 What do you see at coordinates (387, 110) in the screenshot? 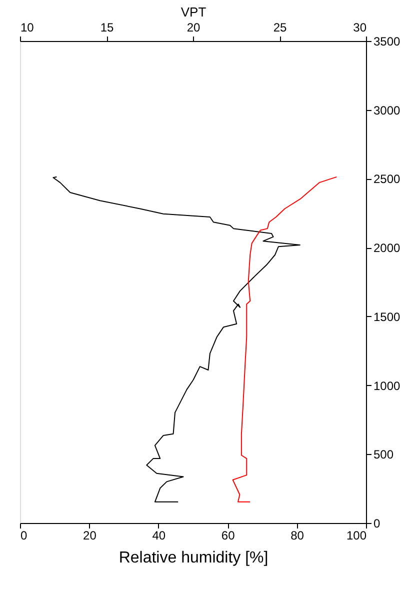
I see `y-tick-label: 3000` at bounding box center [387, 110].